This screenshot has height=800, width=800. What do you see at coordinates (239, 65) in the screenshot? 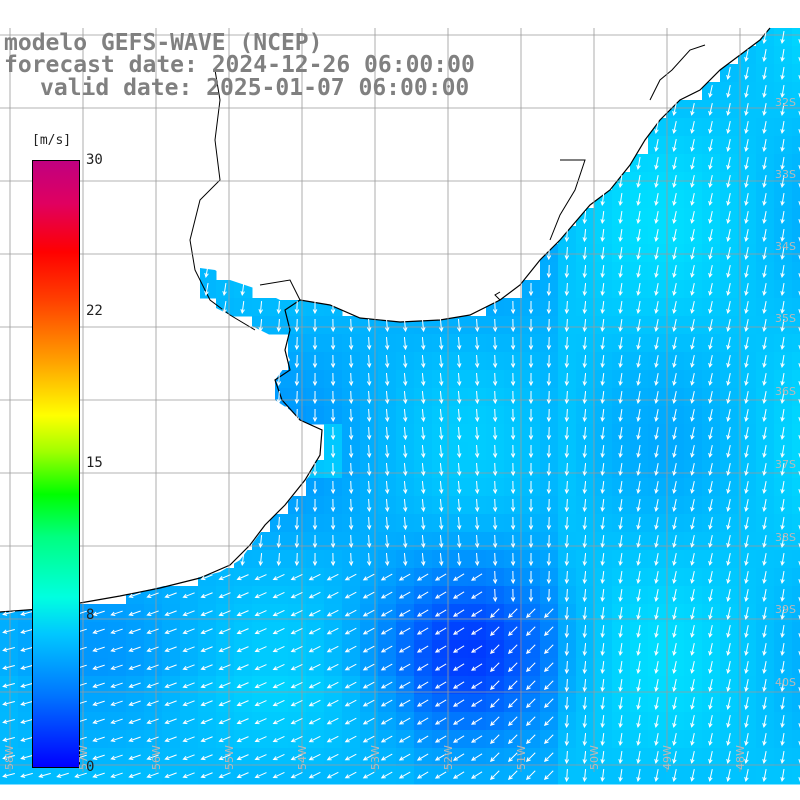
I see `forecast-date: forecast date: 2024-12-26 06:00:00` at bounding box center [239, 65].